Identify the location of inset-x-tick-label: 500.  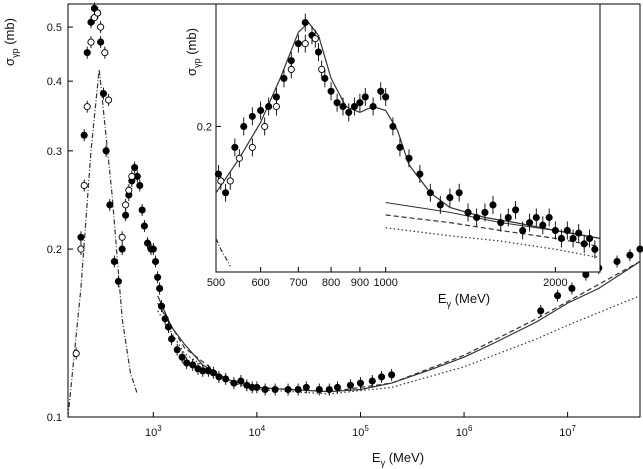
(216, 283).